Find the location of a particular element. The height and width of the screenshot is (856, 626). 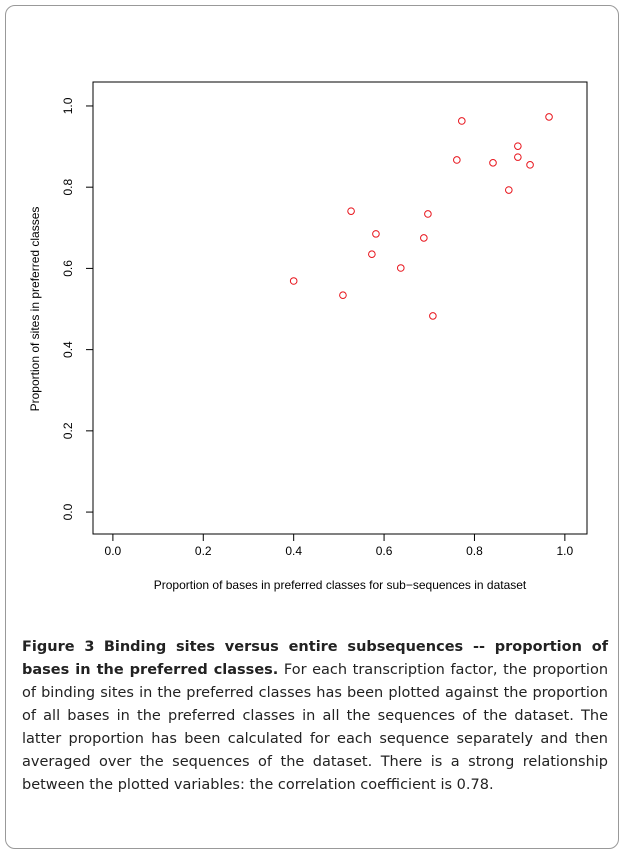

y-tick-label: 1.0 is located at coordinates (68, 105).